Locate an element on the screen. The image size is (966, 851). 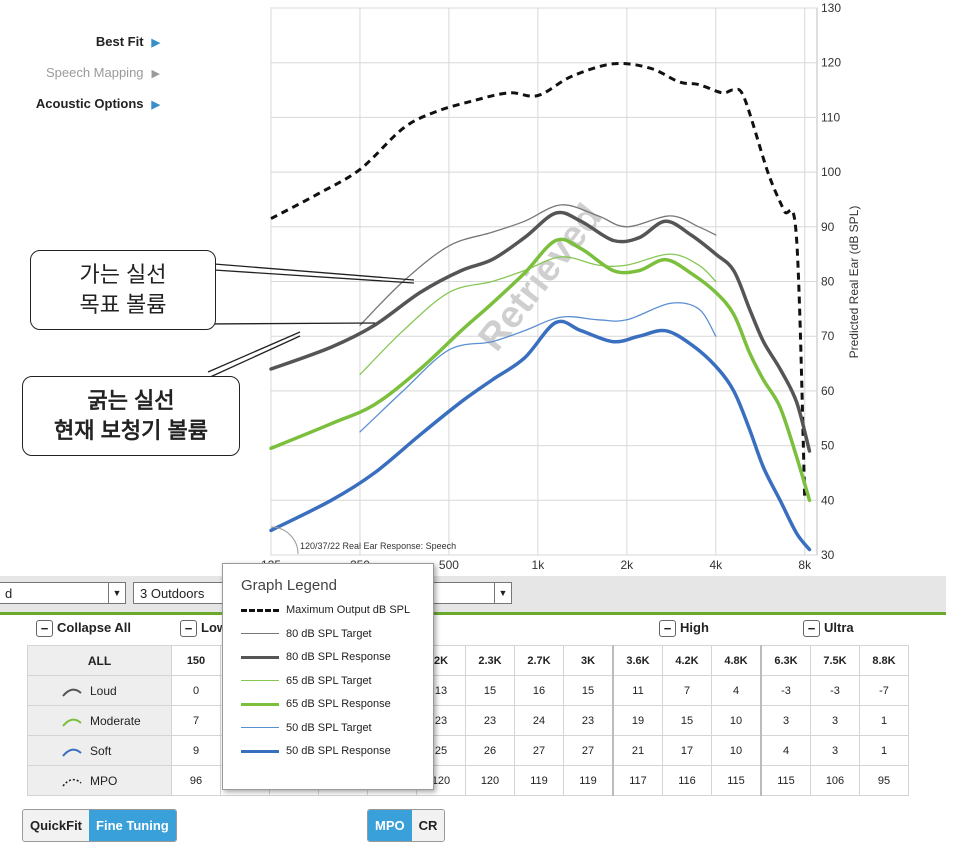
y-tick-label: 50 is located at coordinates (828, 446).